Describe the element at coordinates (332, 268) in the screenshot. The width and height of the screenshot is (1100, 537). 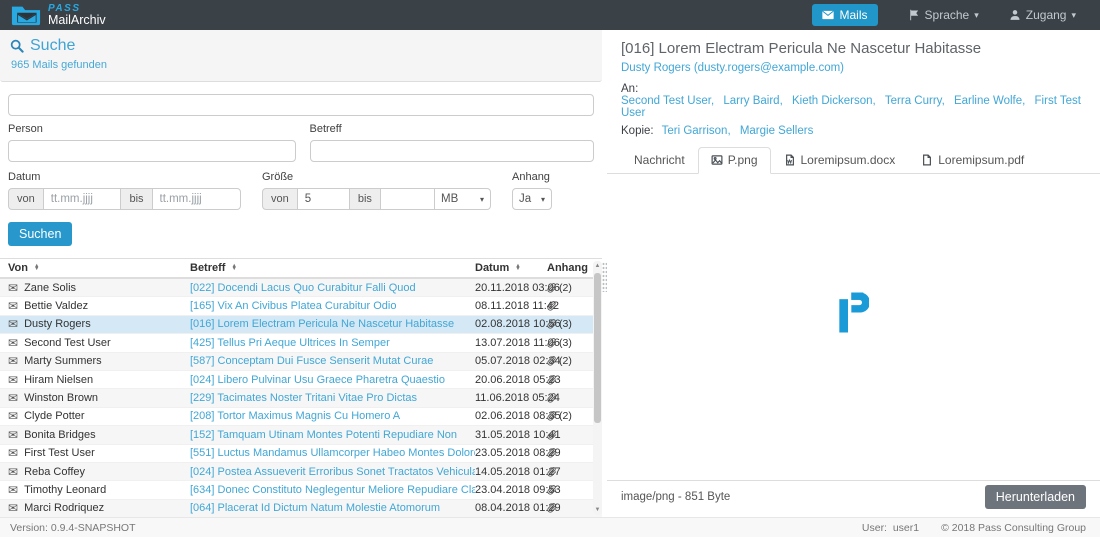
I see `column-header: Betreff ▲ ▼` at that location.